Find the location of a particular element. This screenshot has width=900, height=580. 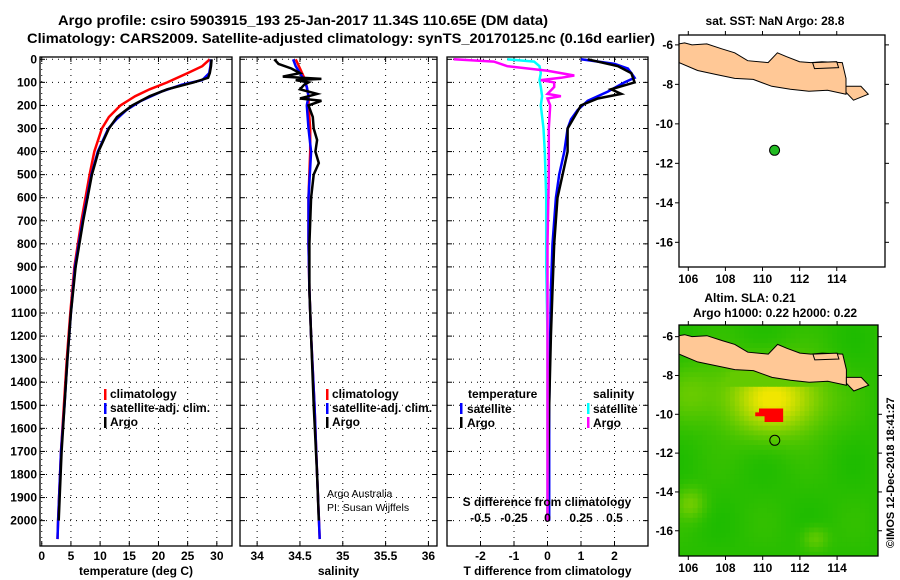

lon-tick-label: 112 is located at coordinates (800, 568).